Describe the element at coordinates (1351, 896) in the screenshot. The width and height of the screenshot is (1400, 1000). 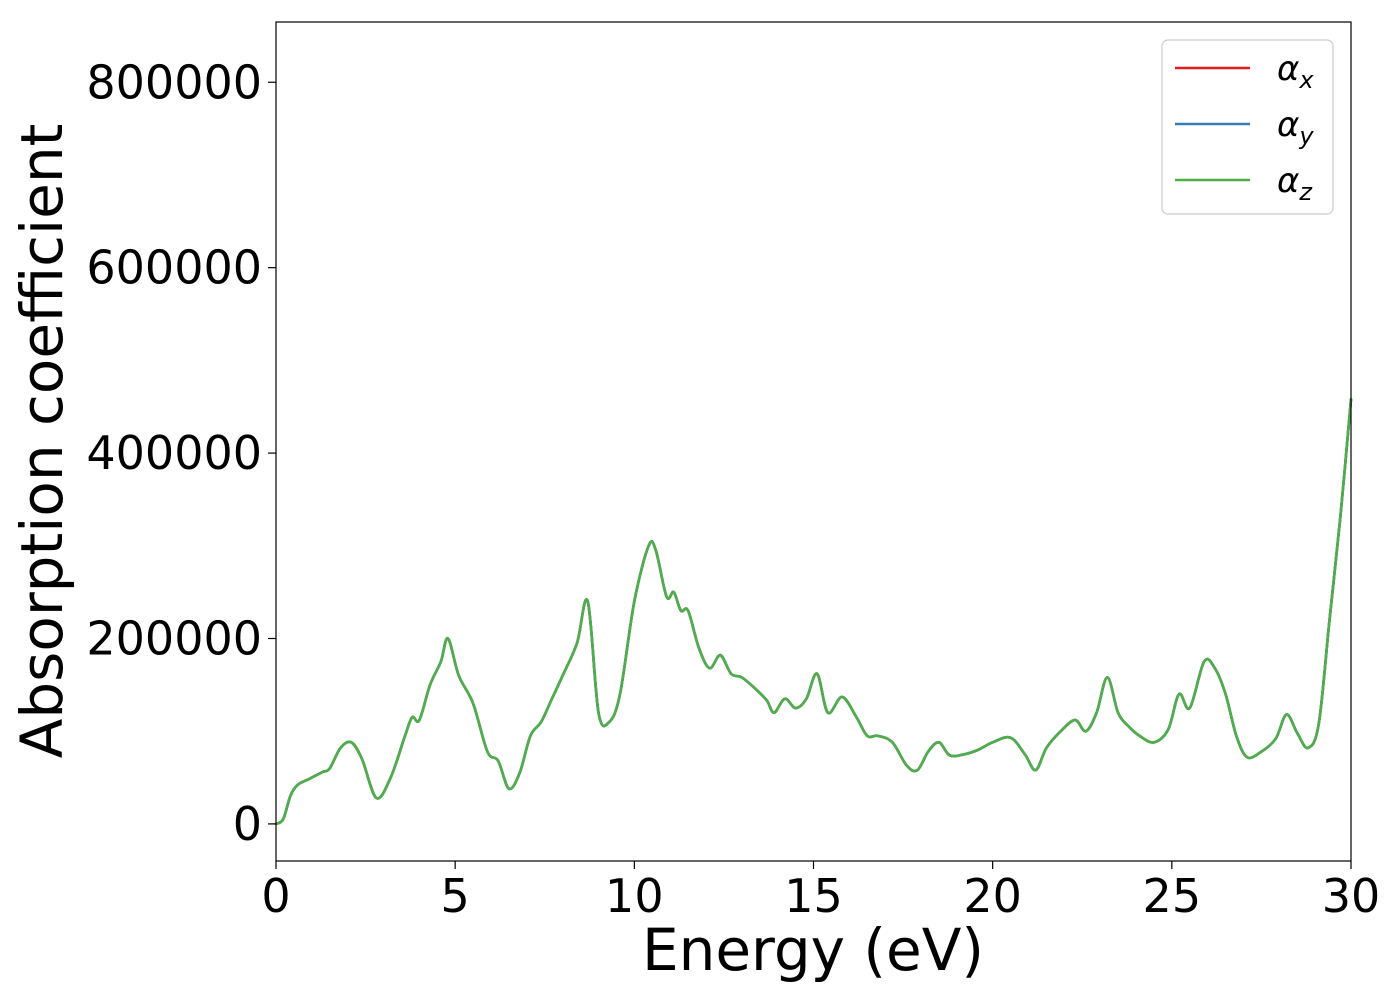
I see `x-tick-label: 30` at that location.